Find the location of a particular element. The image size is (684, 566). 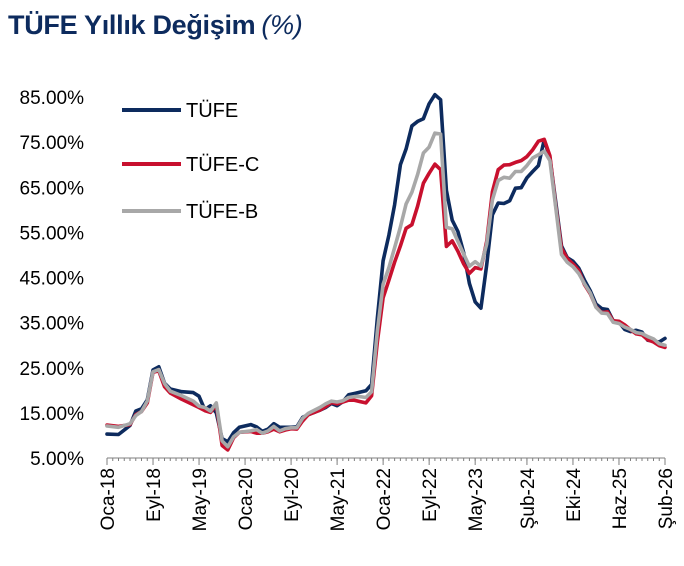

y-tick-label: 15.00% is located at coordinates (52, 414).